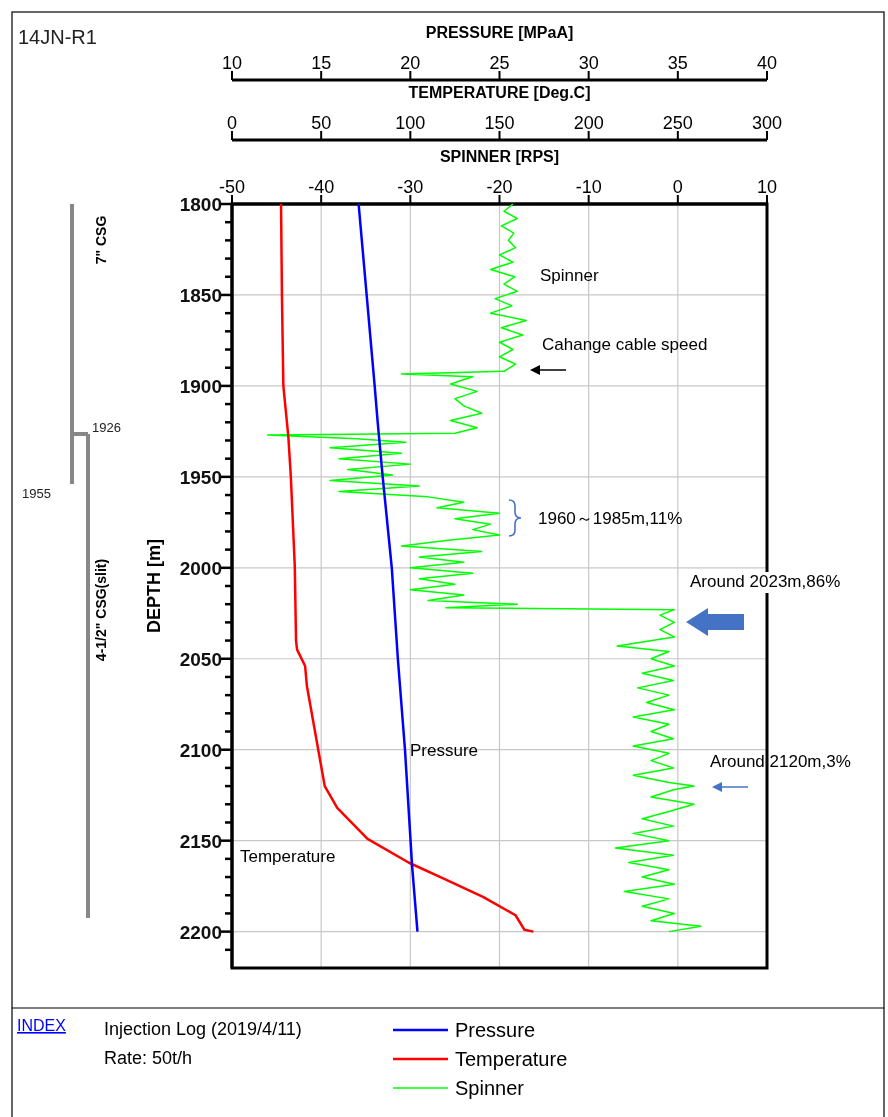 The width and height of the screenshot is (888, 1117). I want to click on text: 1926, so click(106, 427).